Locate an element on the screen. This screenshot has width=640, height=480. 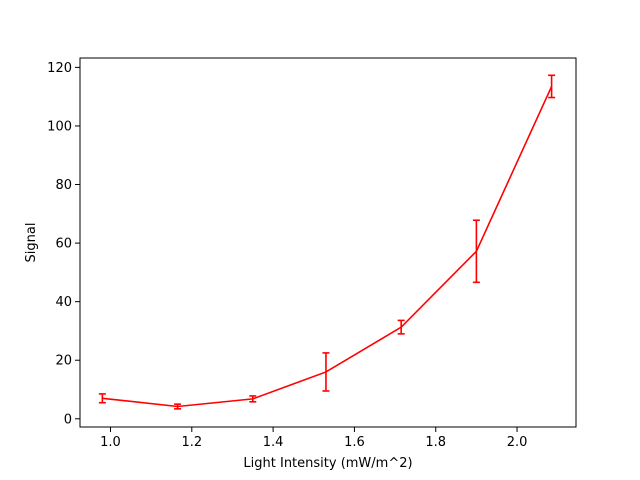
y-tick-label: 20 is located at coordinates (63, 361).